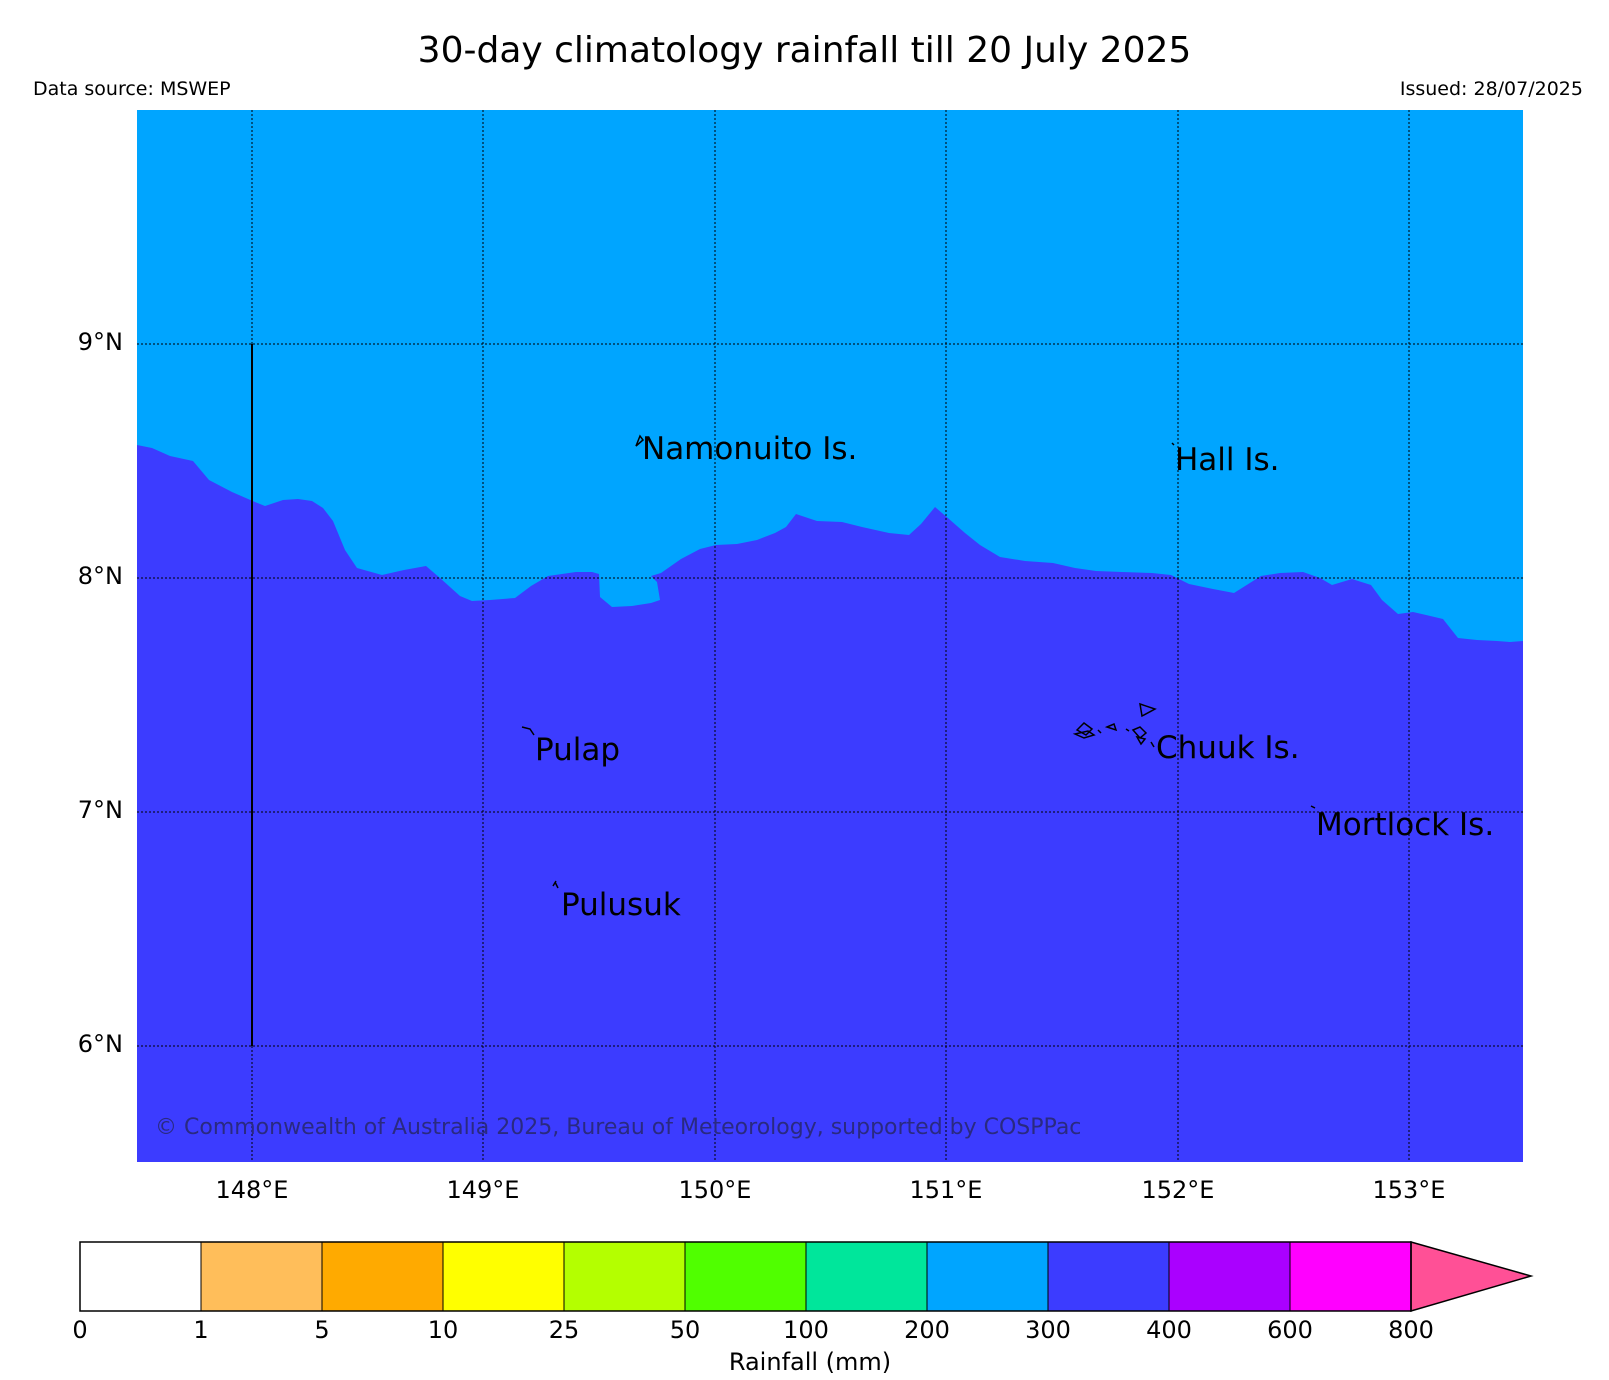  Describe the element at coordinates (685, 1330) in the screenshot. I see `colorbar-tick-50: 50` at that location.